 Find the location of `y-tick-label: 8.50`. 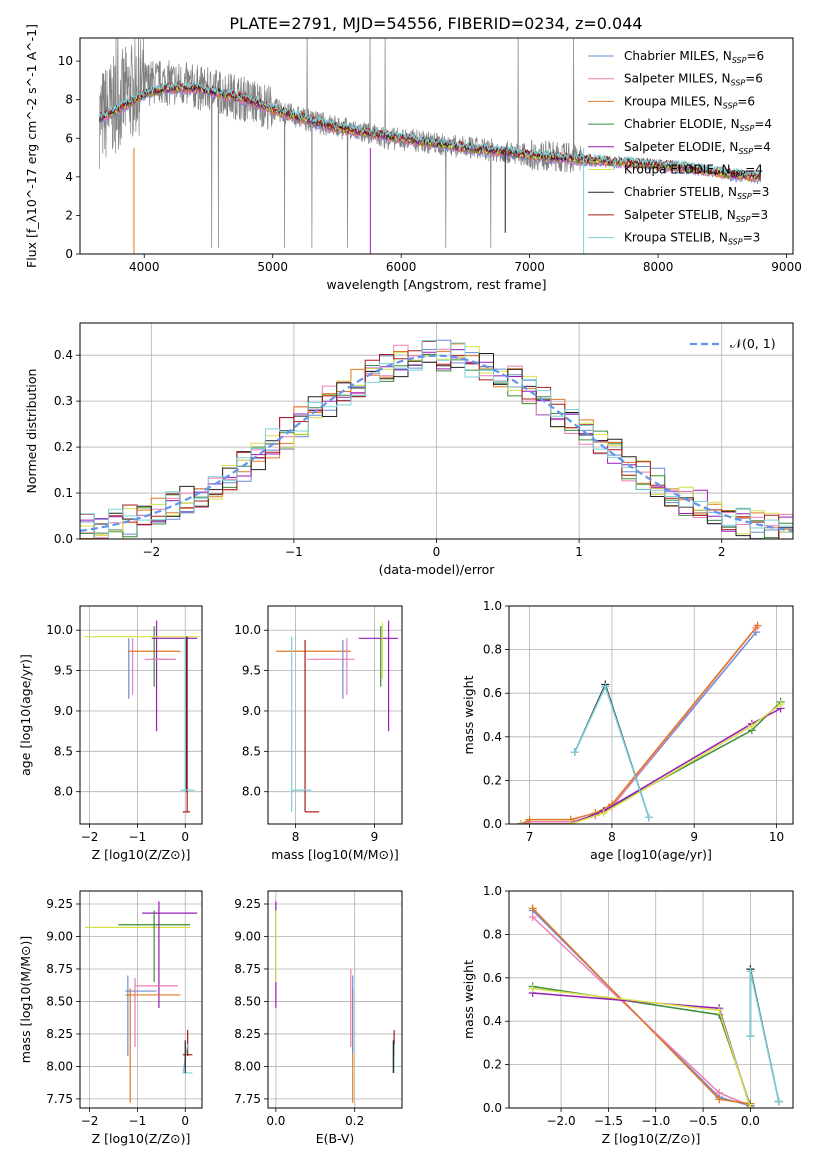

y-tick-label: 8.50 is located at coordinates (59, 1001).